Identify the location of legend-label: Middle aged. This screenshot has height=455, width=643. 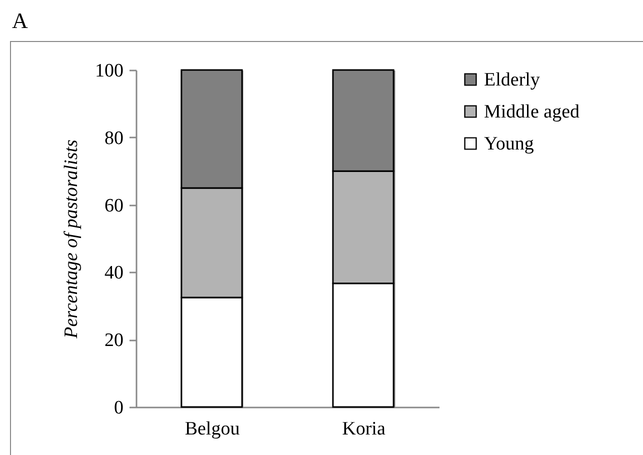
(532, 112).